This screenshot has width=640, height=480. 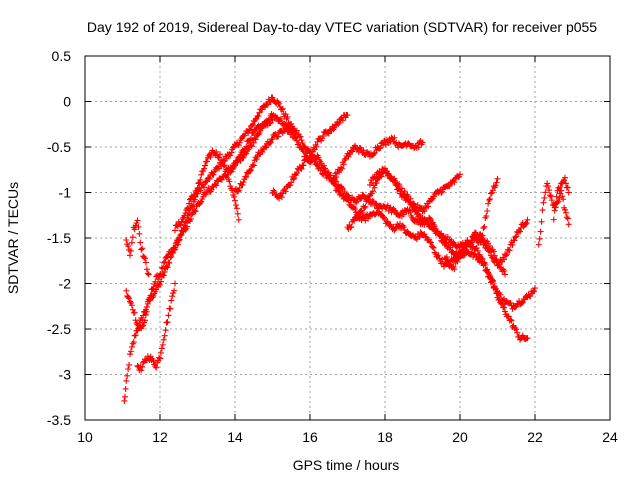 What do you see at coordinates (62, 56) in the screenshot?
I see `y-tick-label: 0.5` at bounding box center [62, 56].